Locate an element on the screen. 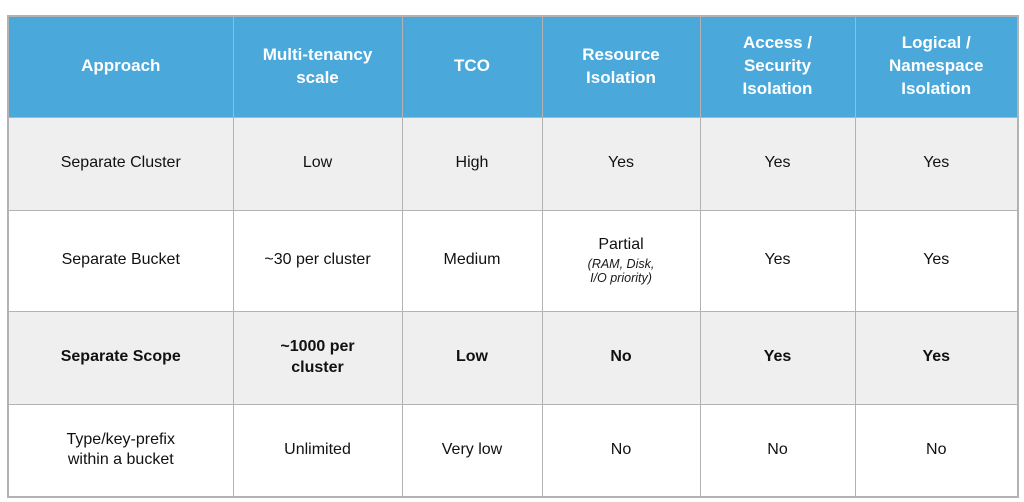 Image resolution: width=1024 pixels, height=502 pixels. approach-cell: Type/key-prefix within a bucket is located at coordinates (120, 450).